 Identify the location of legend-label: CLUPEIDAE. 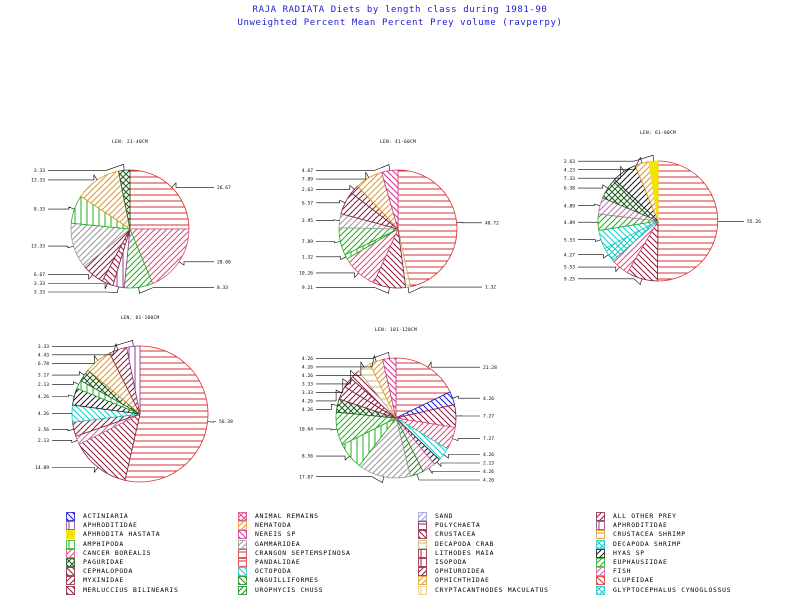
(633, 580).